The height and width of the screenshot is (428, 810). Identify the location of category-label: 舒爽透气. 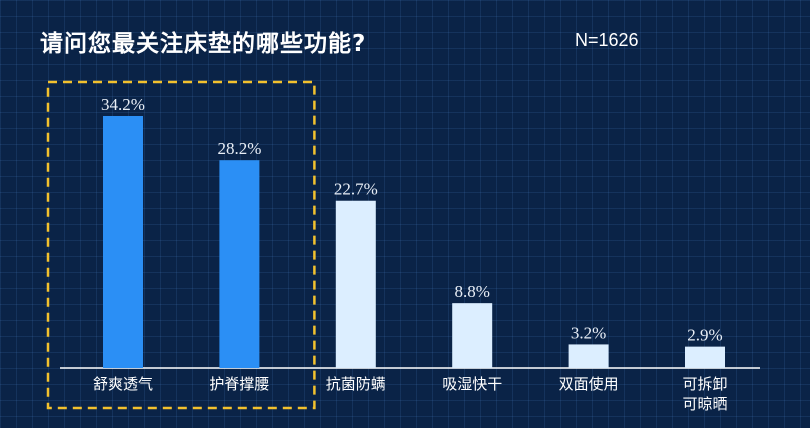
(123, 384).